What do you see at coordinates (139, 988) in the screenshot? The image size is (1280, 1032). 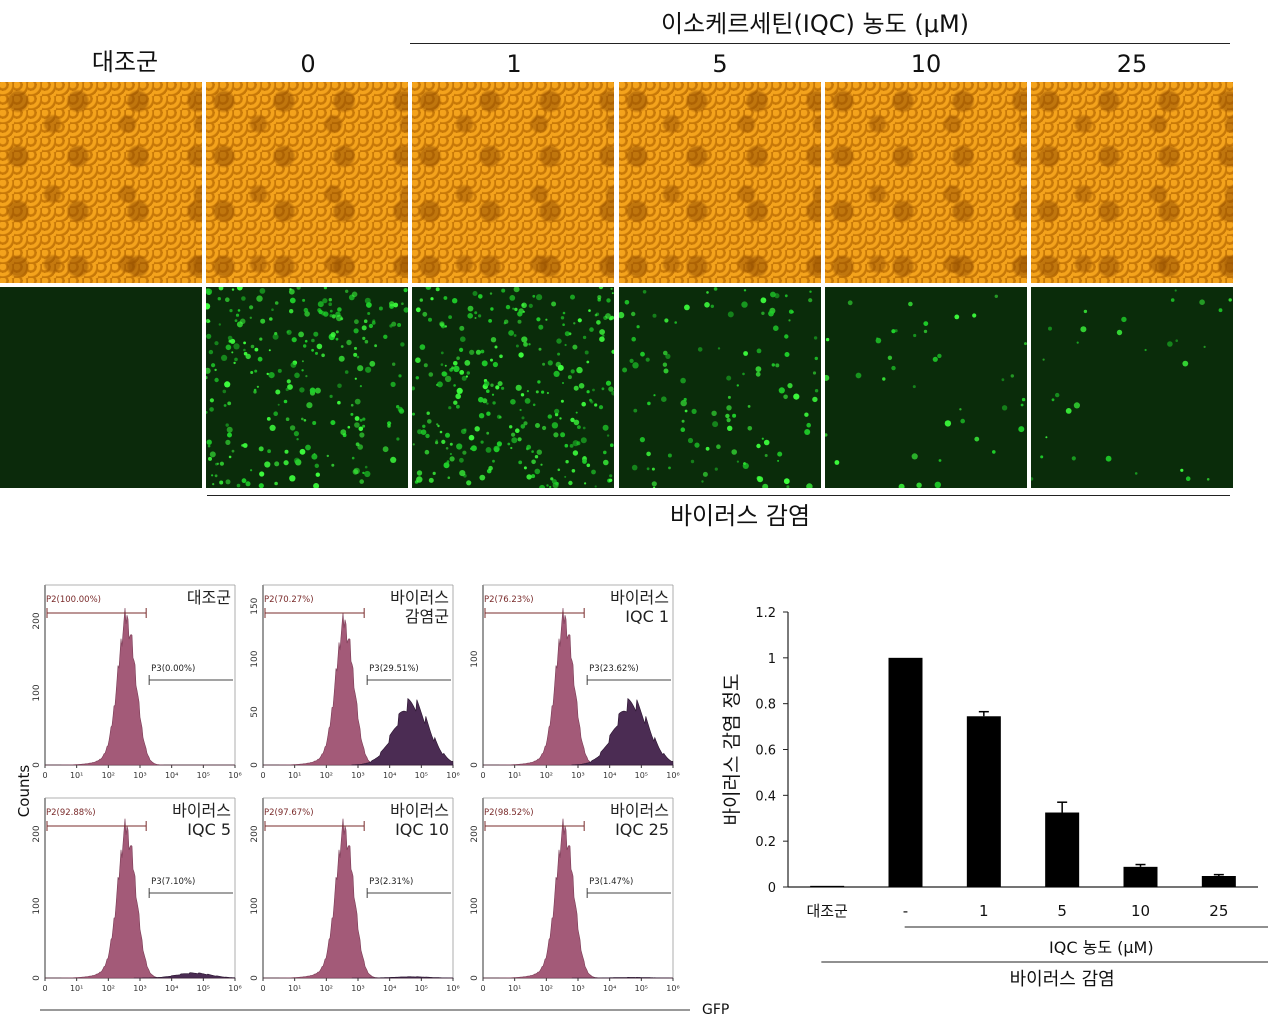 I see `flow-x-tick-label: 10³` at bounding box center [139, 988].